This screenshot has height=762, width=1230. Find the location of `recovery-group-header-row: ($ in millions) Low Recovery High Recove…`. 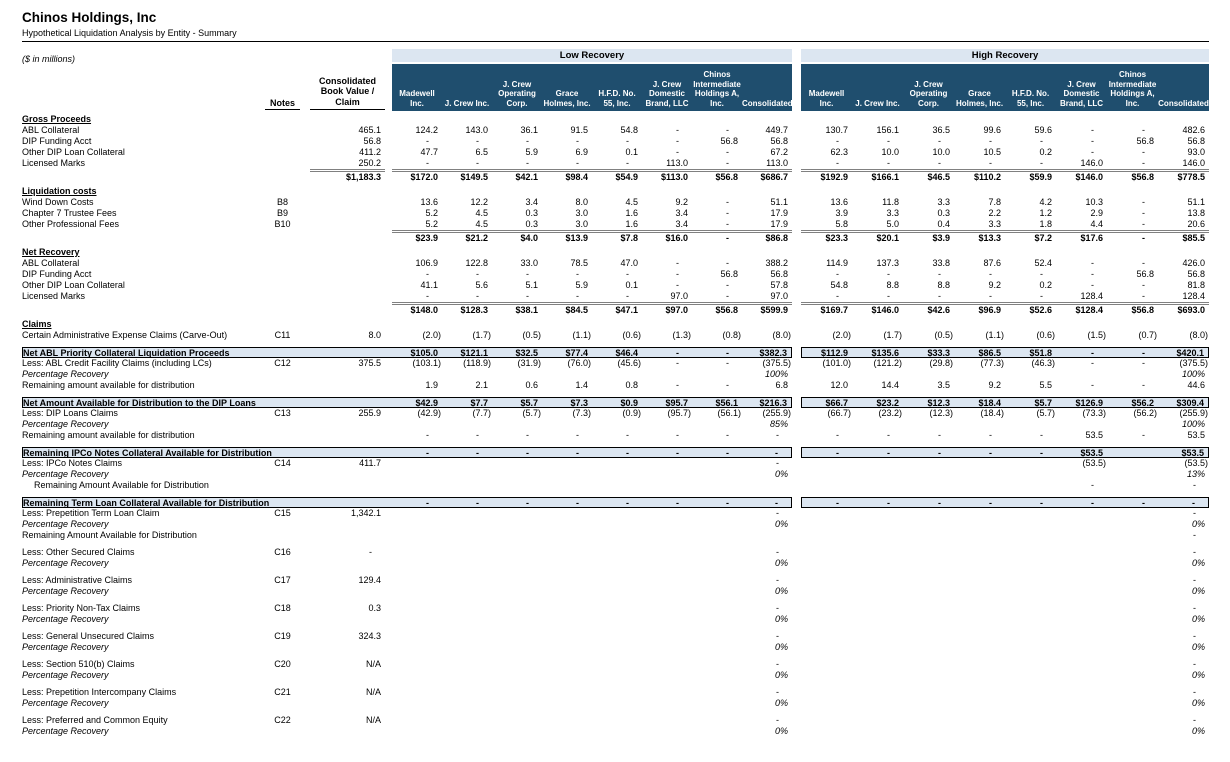

recovery-group-header-row: ($ in millions) Low Recovery High Recove… is located at coordinates (626, 56).